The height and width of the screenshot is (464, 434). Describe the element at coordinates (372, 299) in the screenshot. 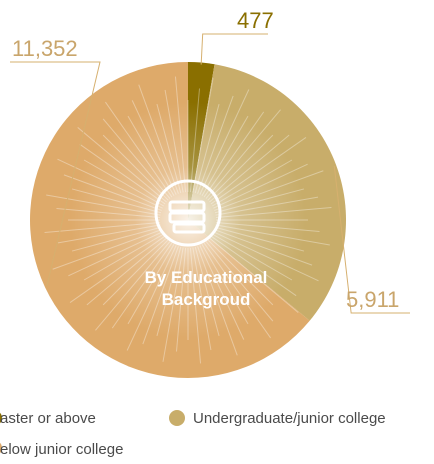

I see `data-label: 5,911` at that location.